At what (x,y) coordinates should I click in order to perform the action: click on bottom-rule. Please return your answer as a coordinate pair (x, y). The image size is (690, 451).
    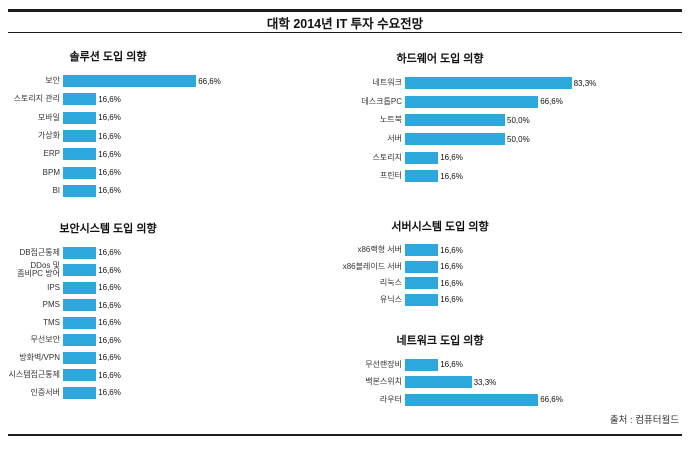
    Looking at the image, I should click on (345, 435).